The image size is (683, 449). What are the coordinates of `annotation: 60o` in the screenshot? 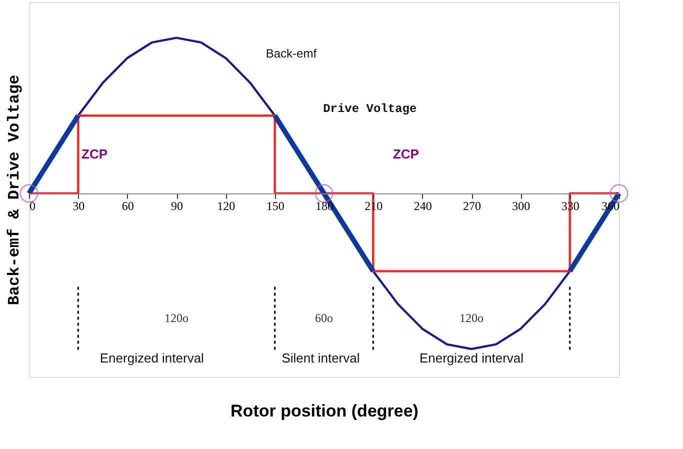 It's located at (324, 317).